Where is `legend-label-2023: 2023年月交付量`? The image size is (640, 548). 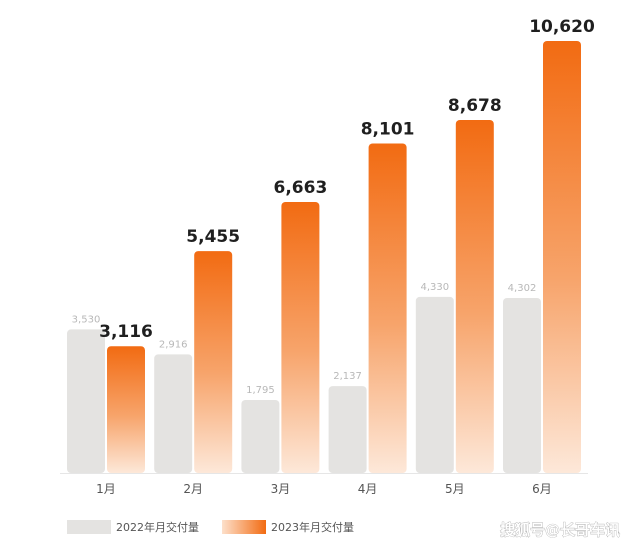 legend-label-2023: 2023年月交付量 is located at coordinates (312, 527).